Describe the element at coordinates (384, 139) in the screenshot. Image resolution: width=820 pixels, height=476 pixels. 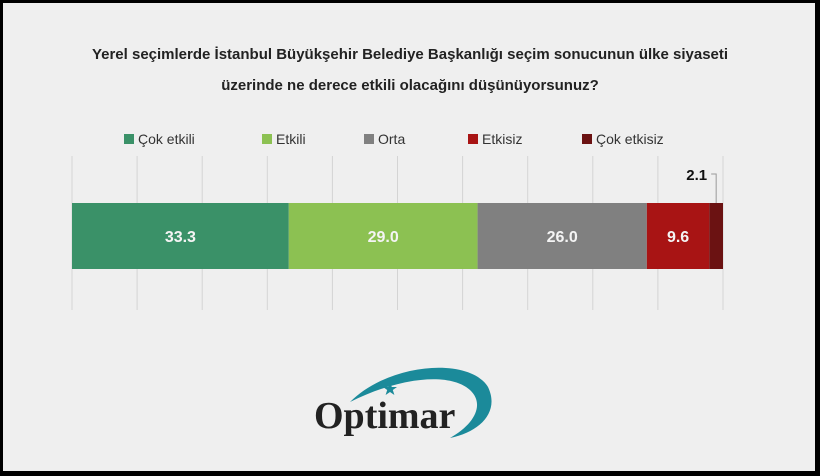
I see `legend-item-orta: Orta` at that location.